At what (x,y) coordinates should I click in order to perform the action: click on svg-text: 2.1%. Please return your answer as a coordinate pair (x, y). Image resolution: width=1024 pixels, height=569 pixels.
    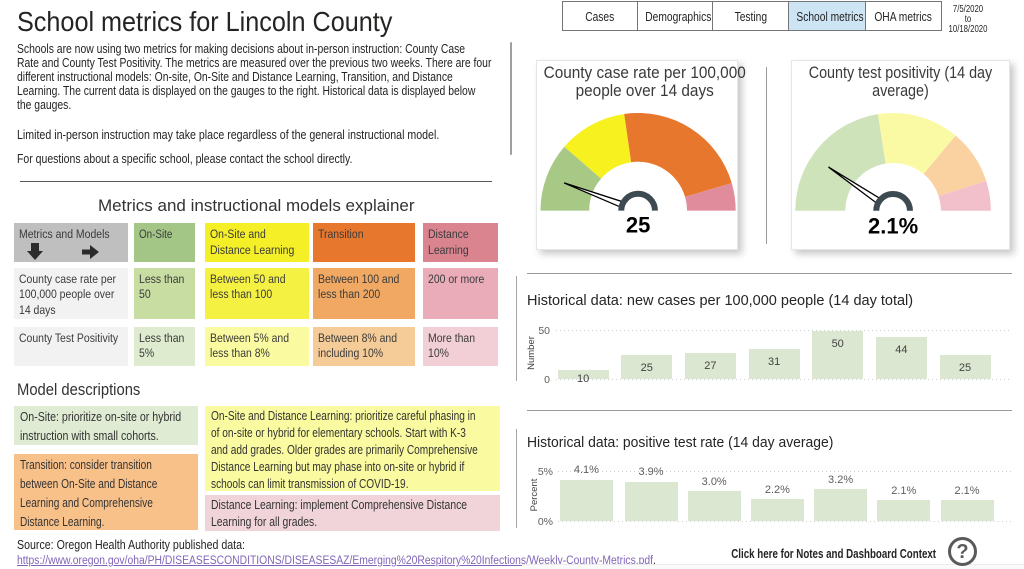
    Looking at the image, I should click on (893, 226).